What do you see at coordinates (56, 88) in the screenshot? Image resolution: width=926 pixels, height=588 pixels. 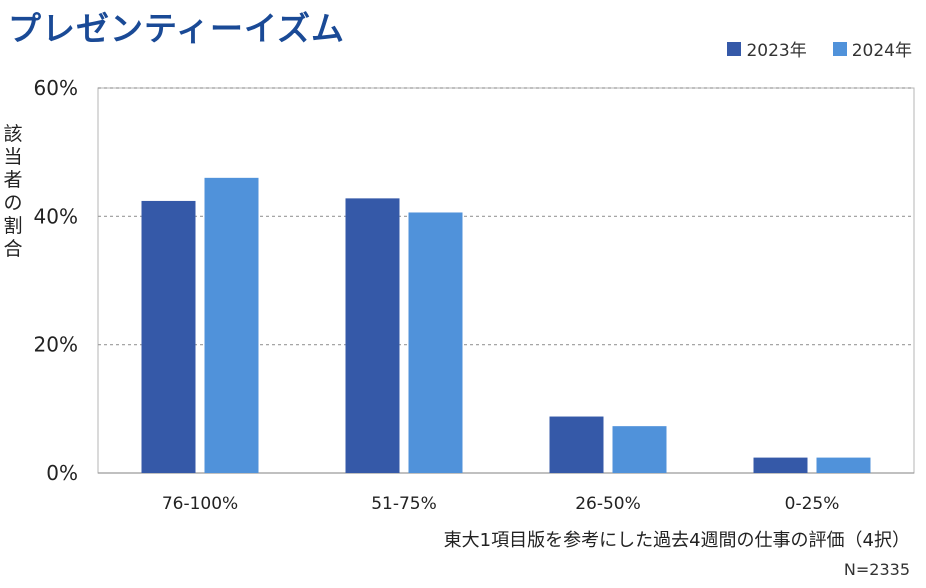 I see `y-tick-label: 60%` at bounding box center [56, 88].